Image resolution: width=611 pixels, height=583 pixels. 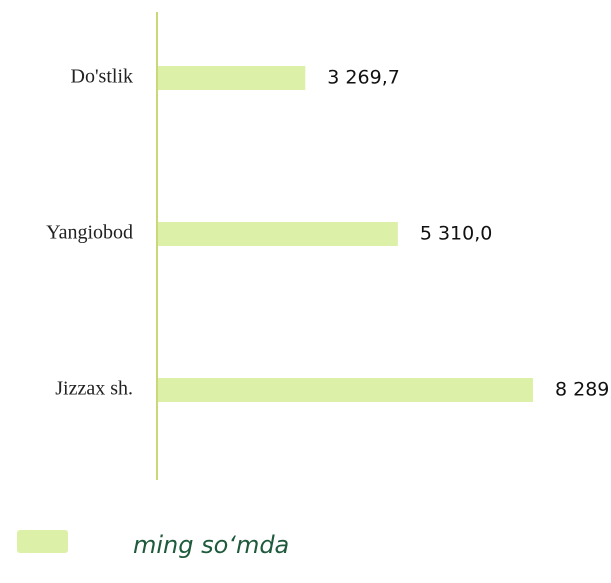 What do you see at coordinates (363, 78) in the screenshot?
I see `data-label: 3 269,7` at bounding box center [363, 78].